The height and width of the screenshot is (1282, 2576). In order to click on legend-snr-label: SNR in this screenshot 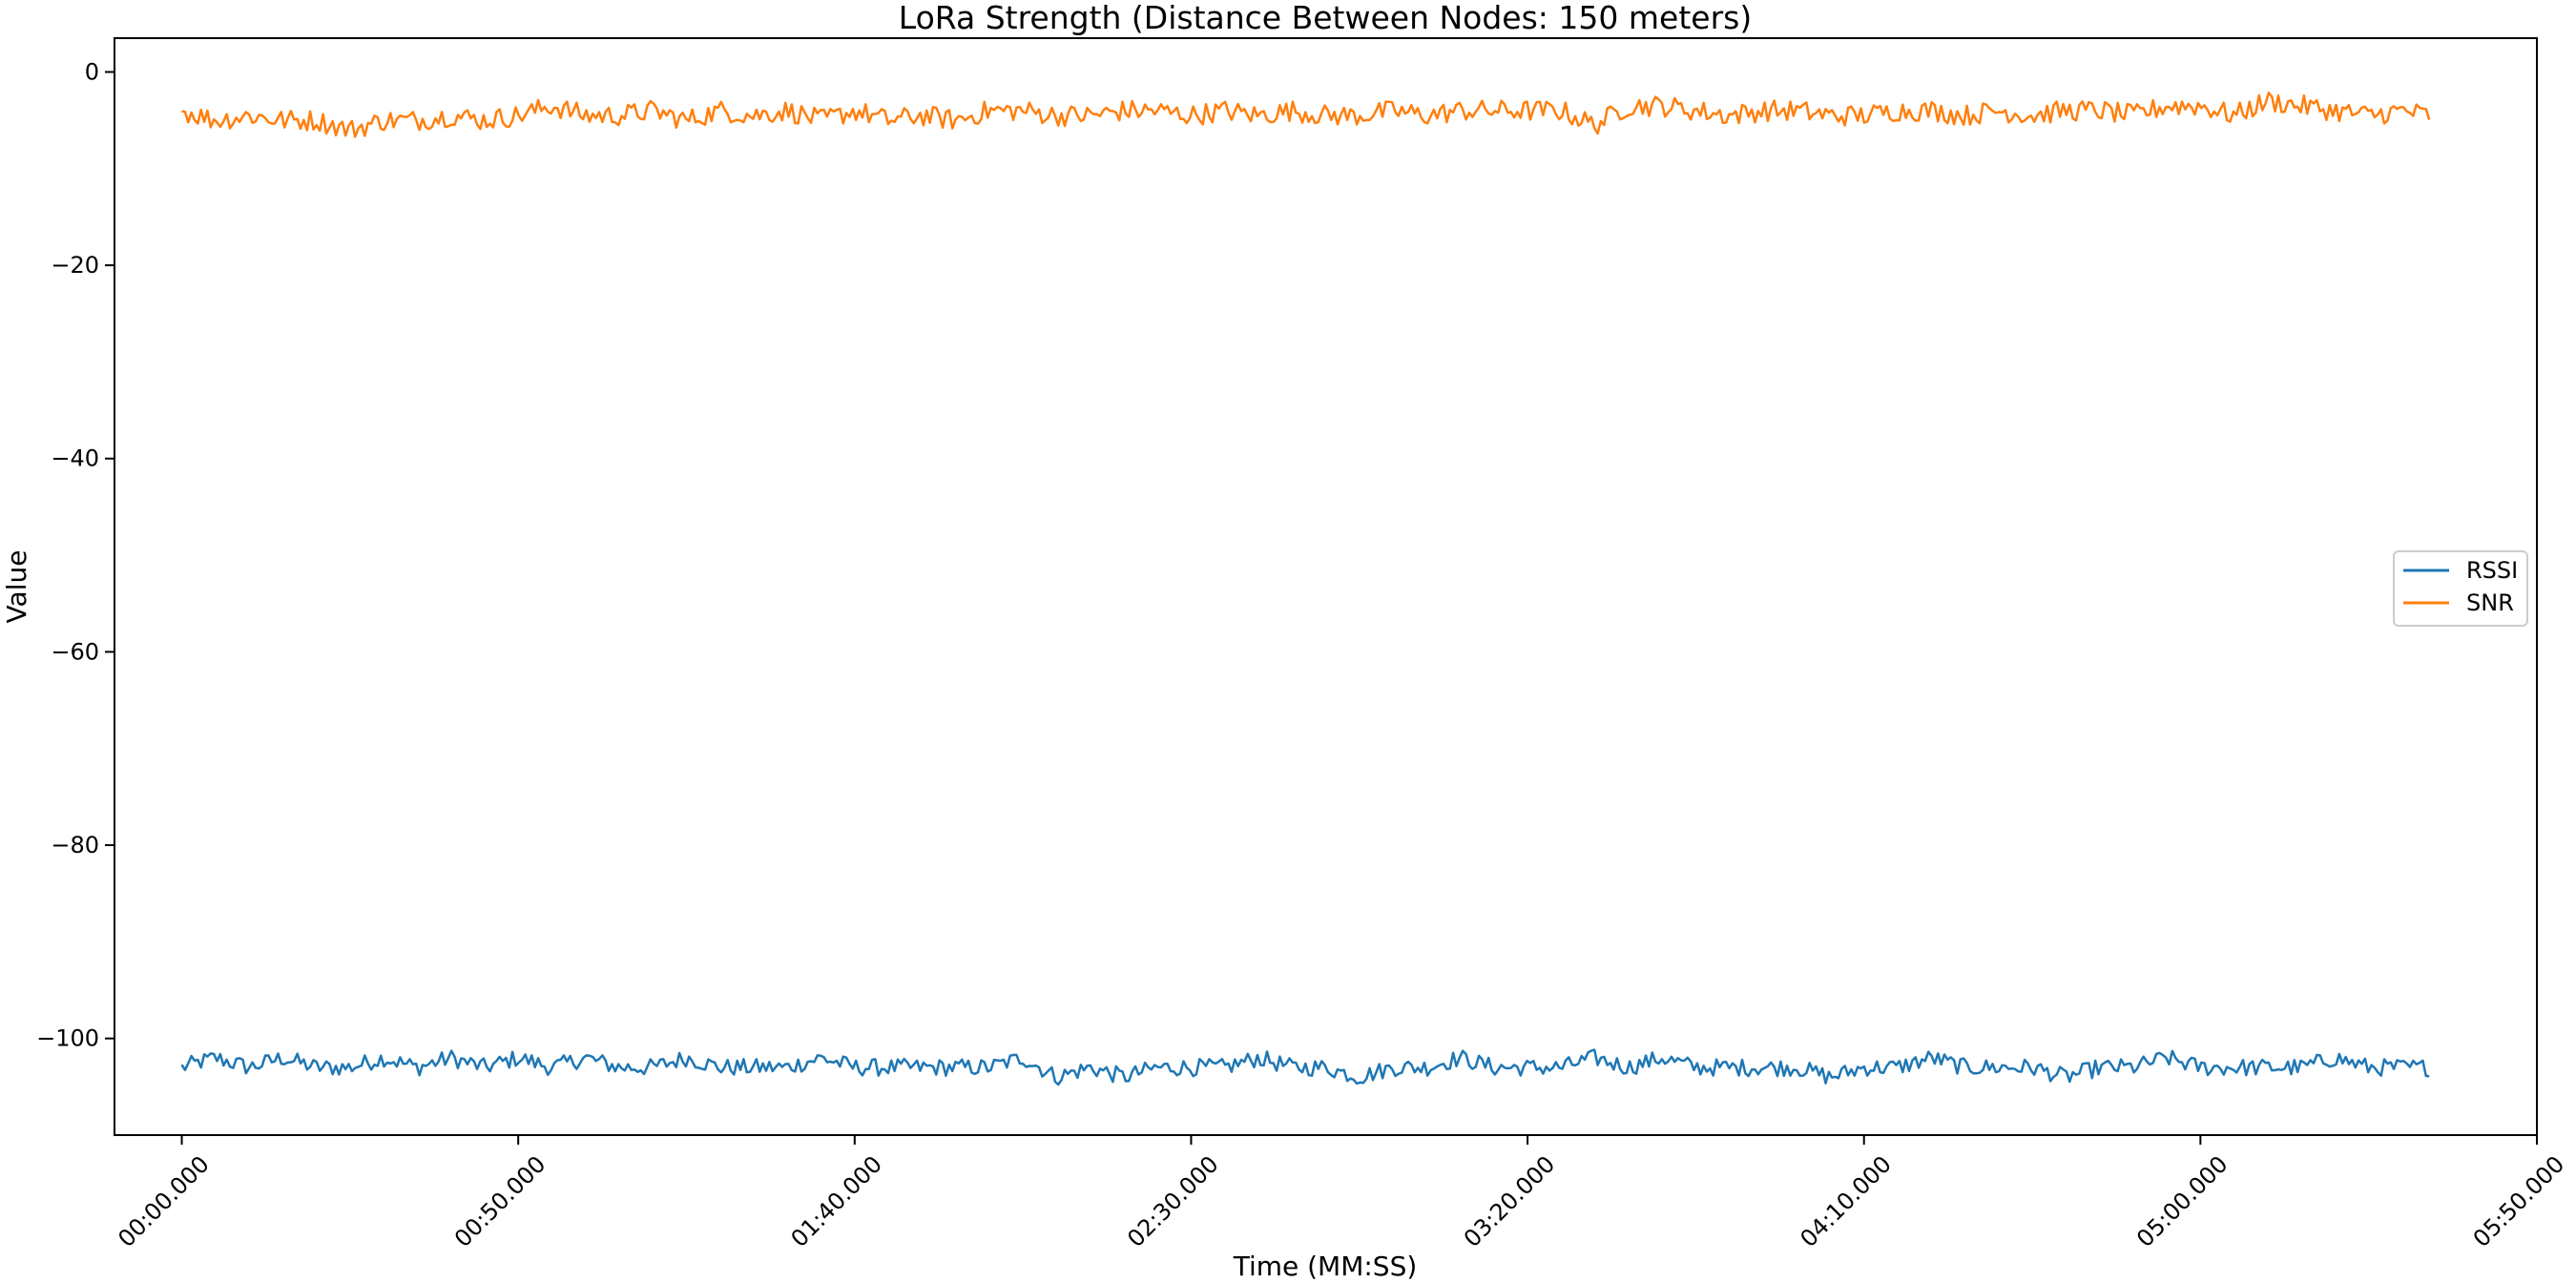, I will do `click(2490, 602)`.